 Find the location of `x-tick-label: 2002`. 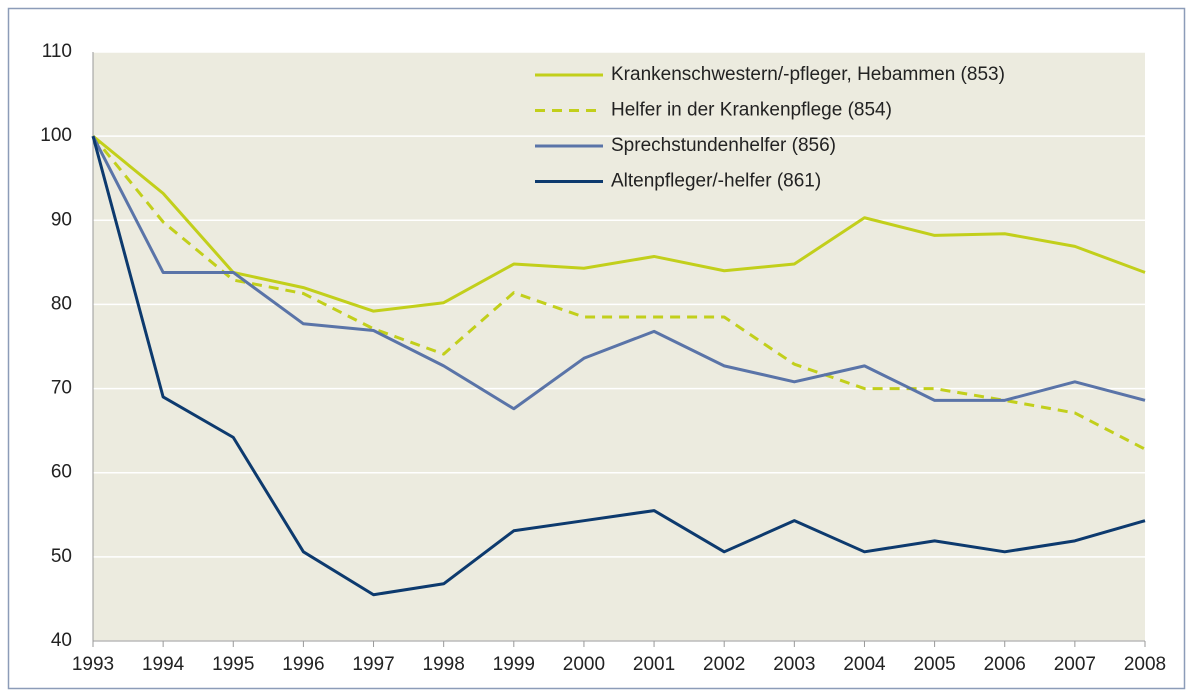

x-tick-label: 2002 is located at coordinates (724, 664).